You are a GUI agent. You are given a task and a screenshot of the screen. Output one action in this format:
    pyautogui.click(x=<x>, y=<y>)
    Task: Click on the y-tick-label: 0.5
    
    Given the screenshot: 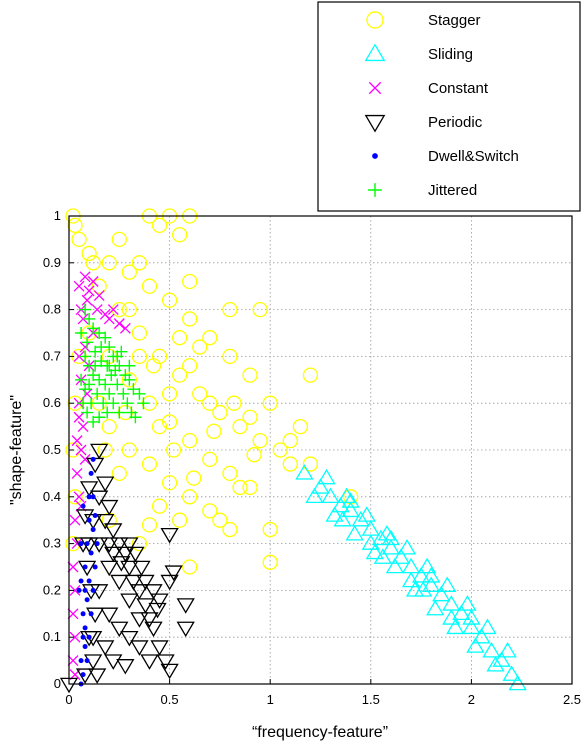 What is the action you would take?
    pyautogui.click(x=52, y=449)
    